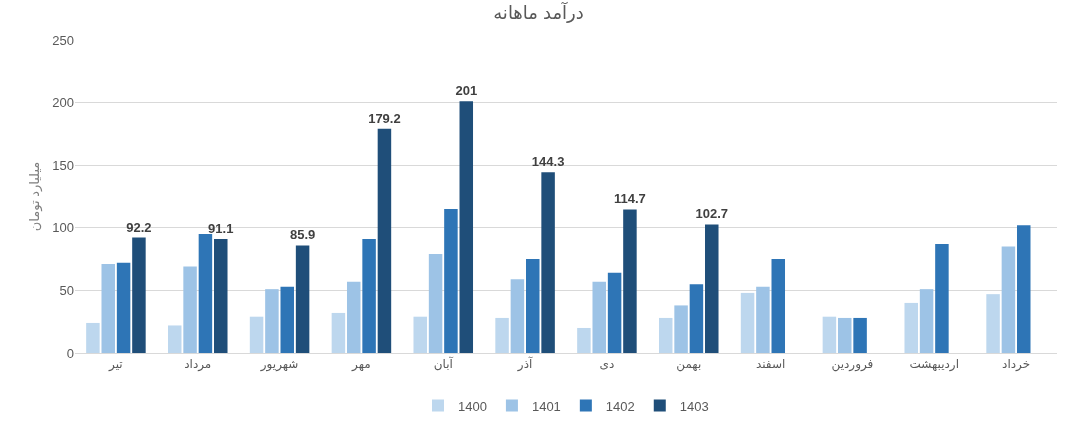 The width and height of the screenshot is (1077, 432). I want to click on y-tick-label: 100, so click(63, 228).